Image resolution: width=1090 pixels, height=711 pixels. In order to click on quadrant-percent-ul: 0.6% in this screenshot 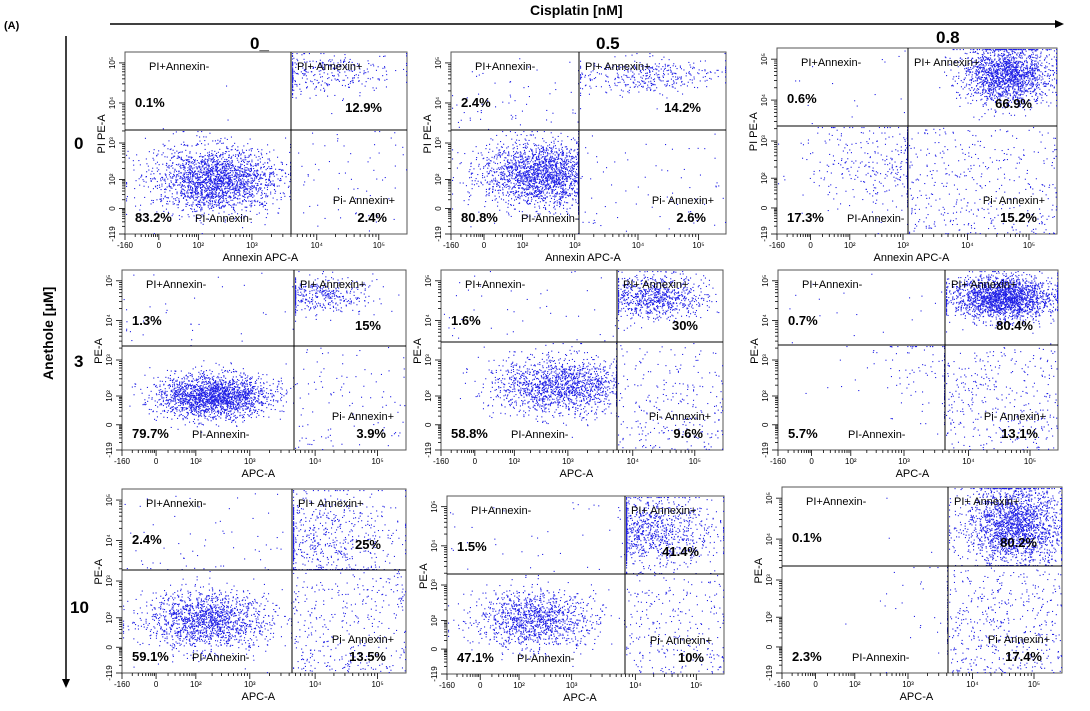, I will do `click(802, 98)`.